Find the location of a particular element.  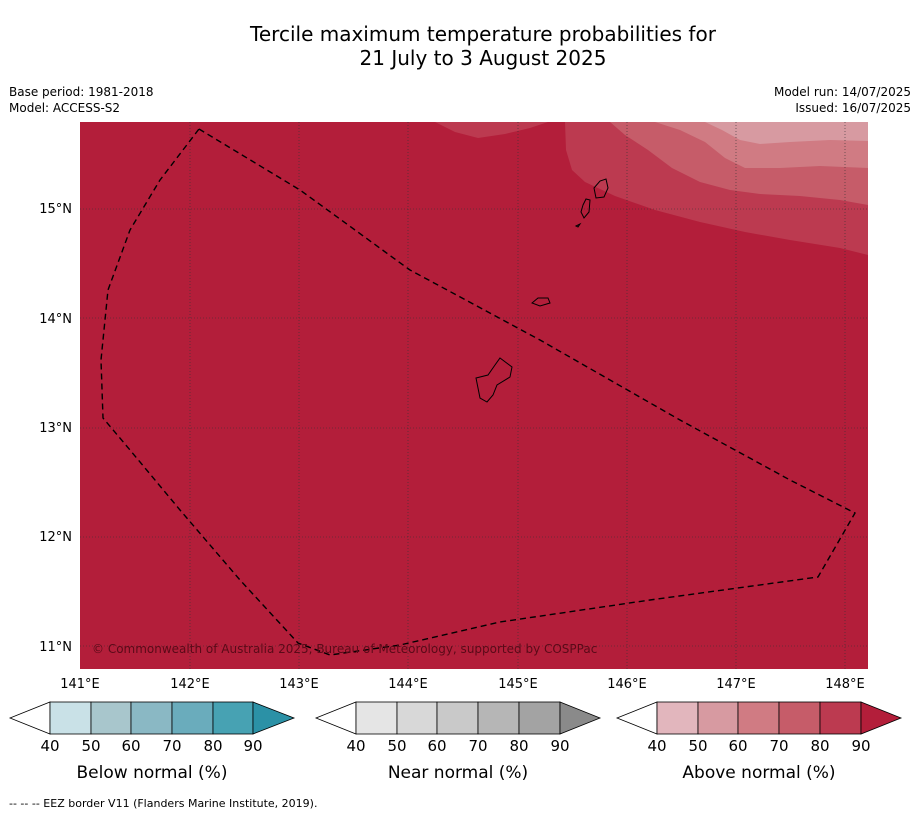

meta-right: Model run: 14/07/2025 Issued: 16/07/2025 is located at coordinates (842, 100).